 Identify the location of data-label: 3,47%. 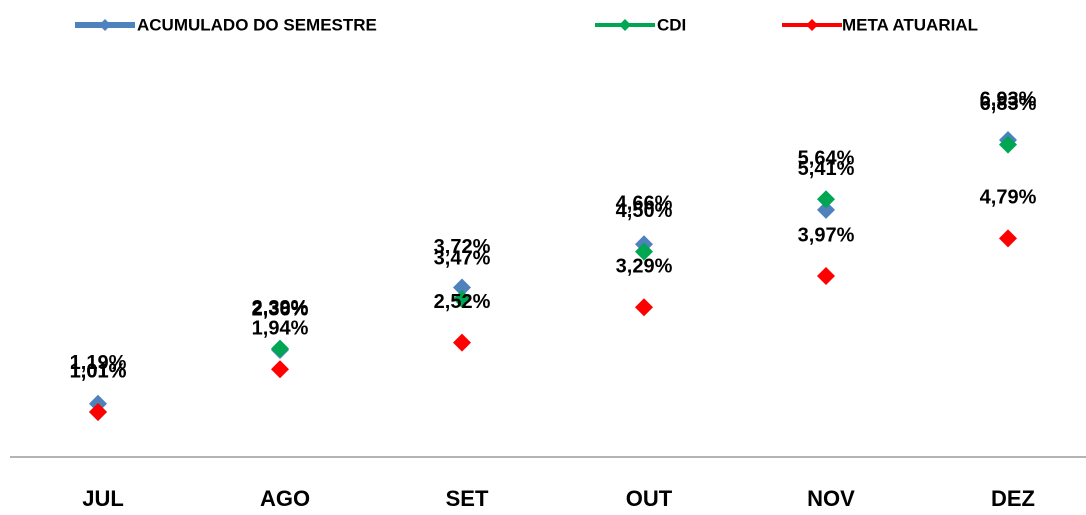
(462, 258).